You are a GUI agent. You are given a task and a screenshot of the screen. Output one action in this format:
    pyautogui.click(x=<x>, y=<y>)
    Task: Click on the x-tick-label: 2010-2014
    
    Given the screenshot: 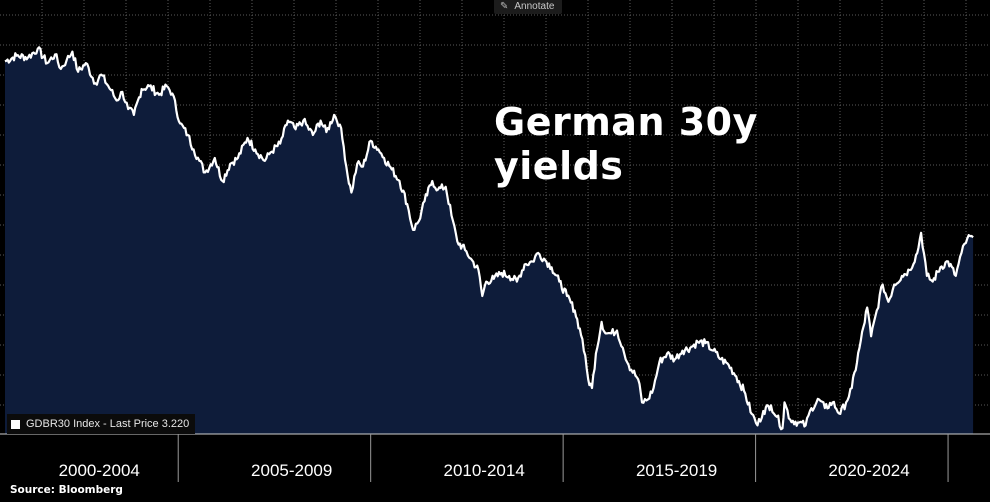 What is the action you would take?
    pyautogui.click(x=483, y=470)
    